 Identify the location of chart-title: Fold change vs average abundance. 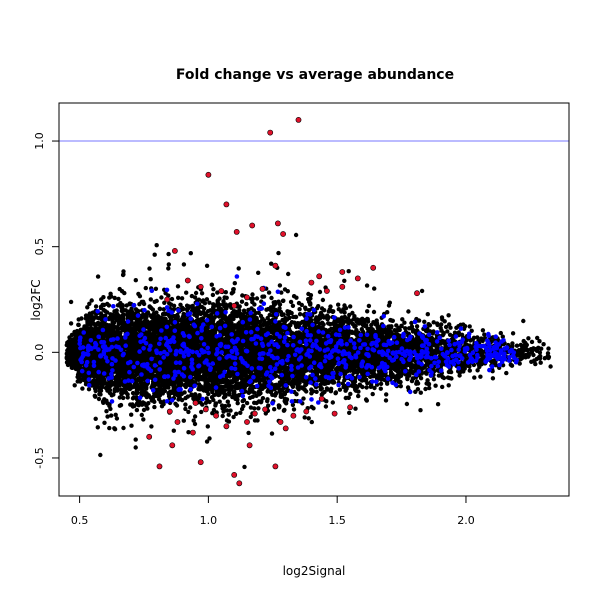
(315, 75).